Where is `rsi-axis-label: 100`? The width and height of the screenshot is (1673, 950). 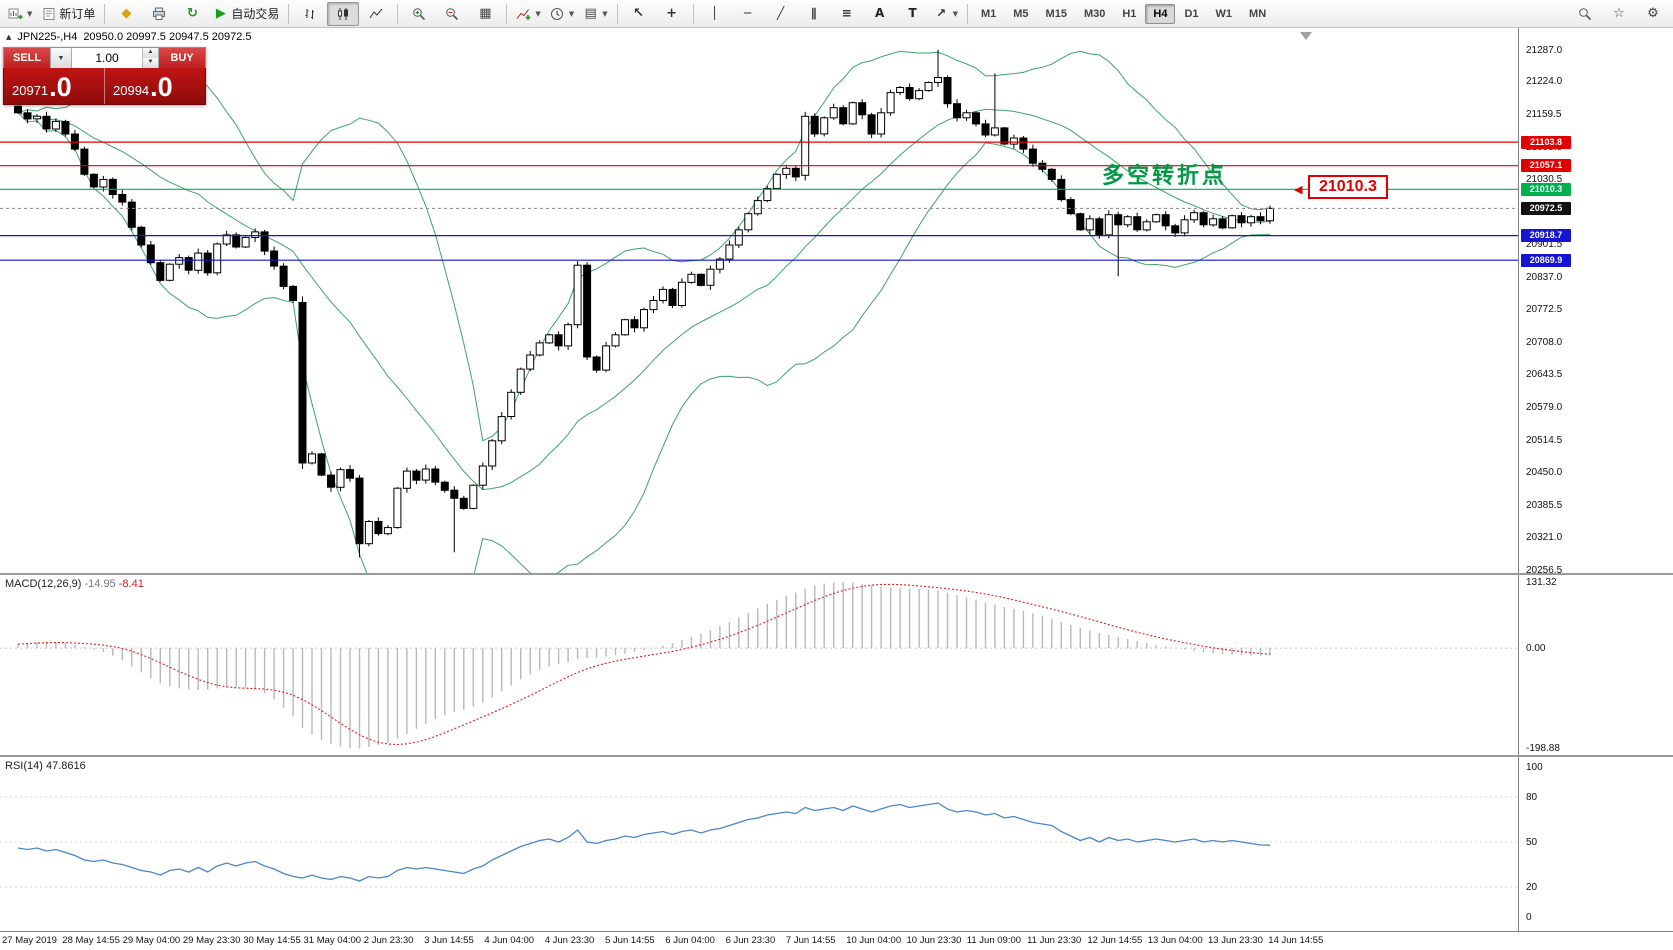
rsi-axis-label: 100 is located at coordinates (1534, 767).